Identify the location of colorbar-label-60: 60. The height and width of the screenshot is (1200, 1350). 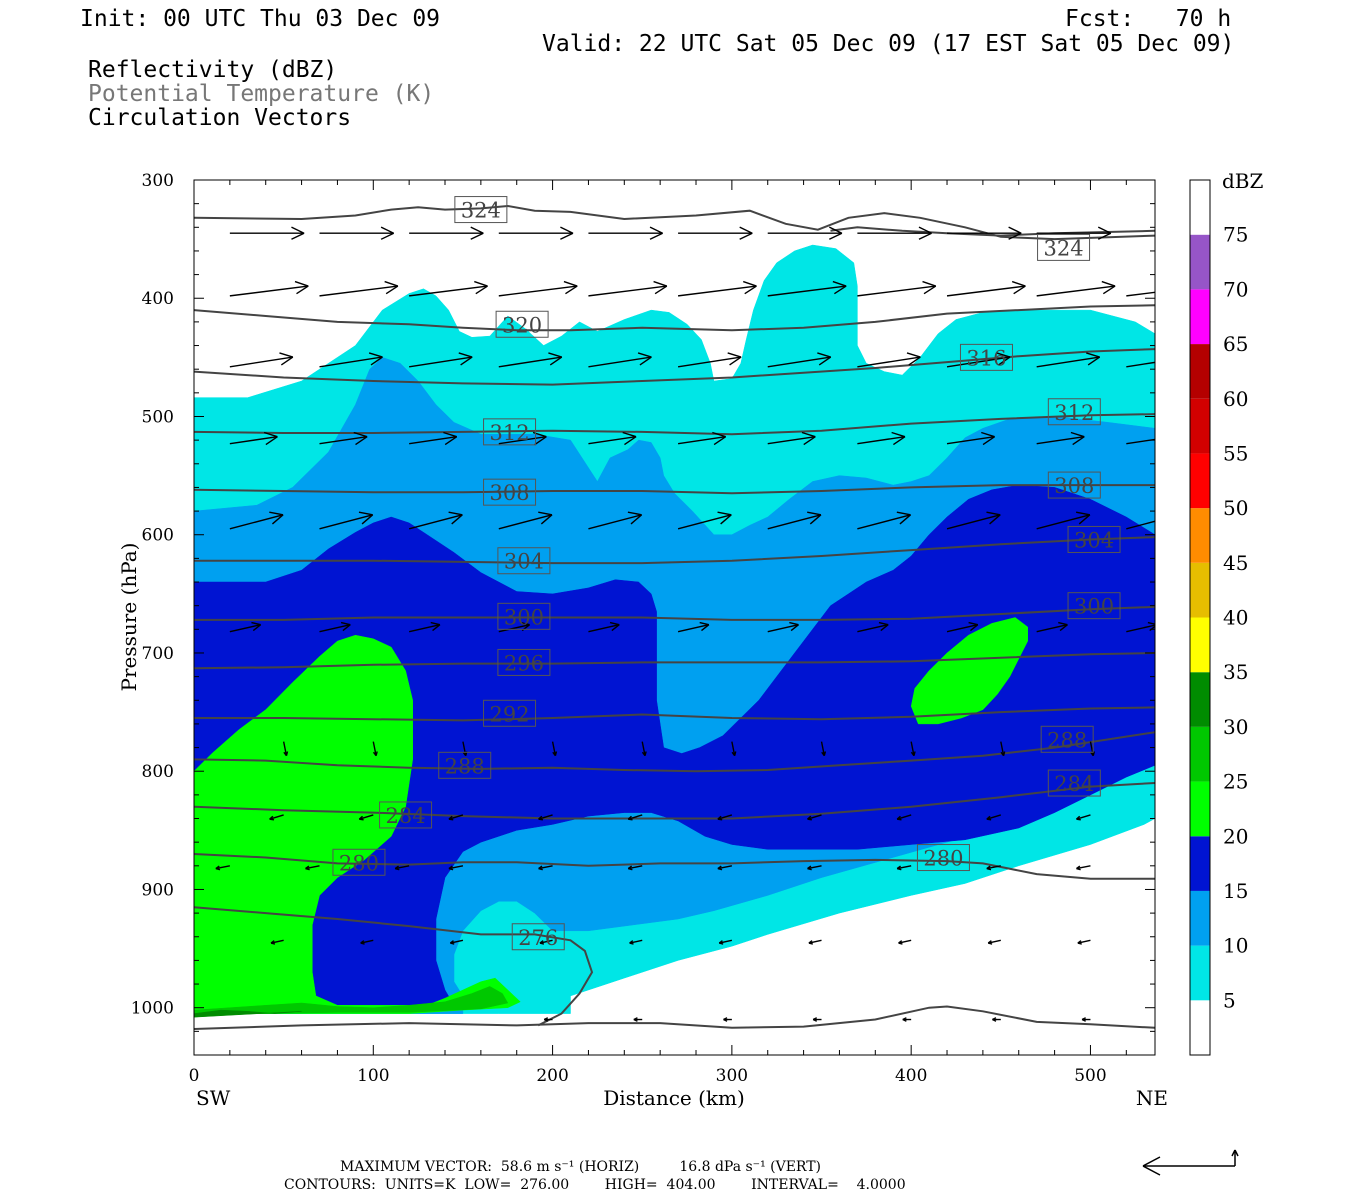
(1235, 399).